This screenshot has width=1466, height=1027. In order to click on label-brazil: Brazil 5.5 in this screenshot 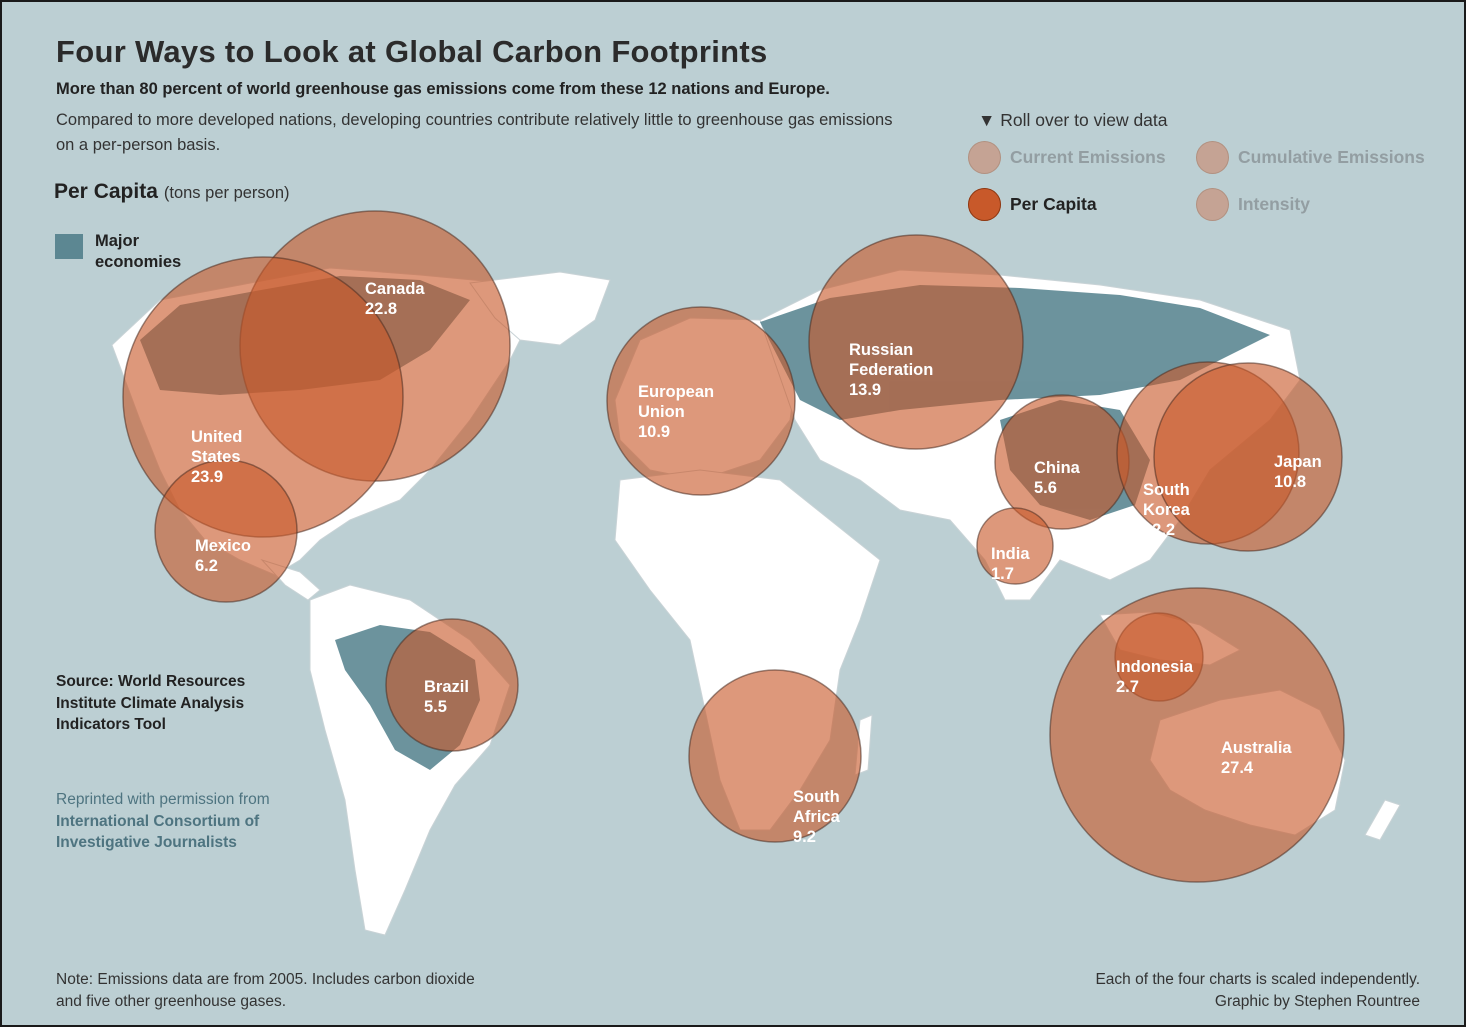, I will do `click(446, 697)`.